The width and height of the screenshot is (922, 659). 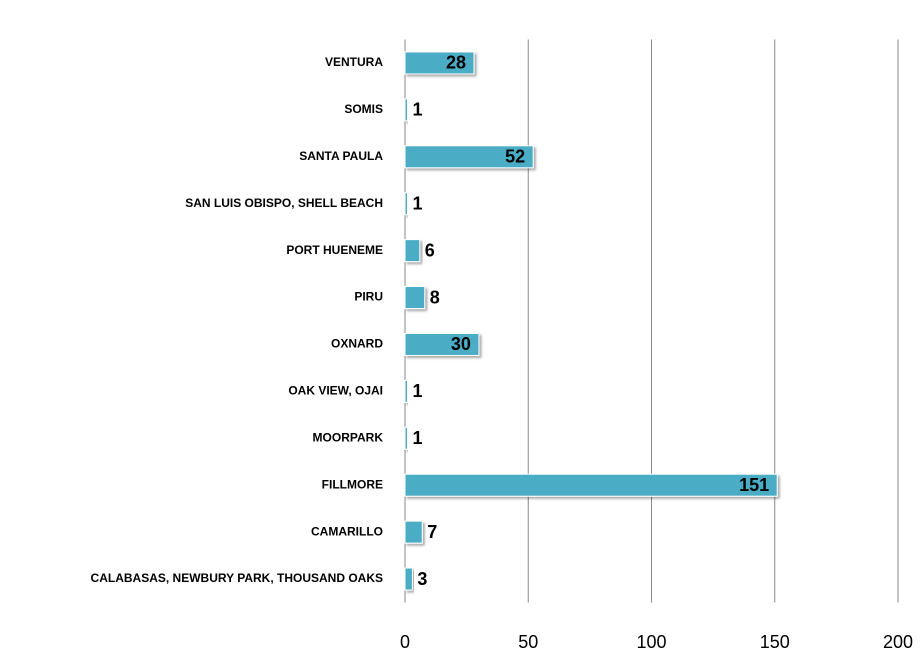 What do you see at coordinates (775, 642) in the screenshot?
I see `x-tick-label: 150` at bounding box center [775, 642].